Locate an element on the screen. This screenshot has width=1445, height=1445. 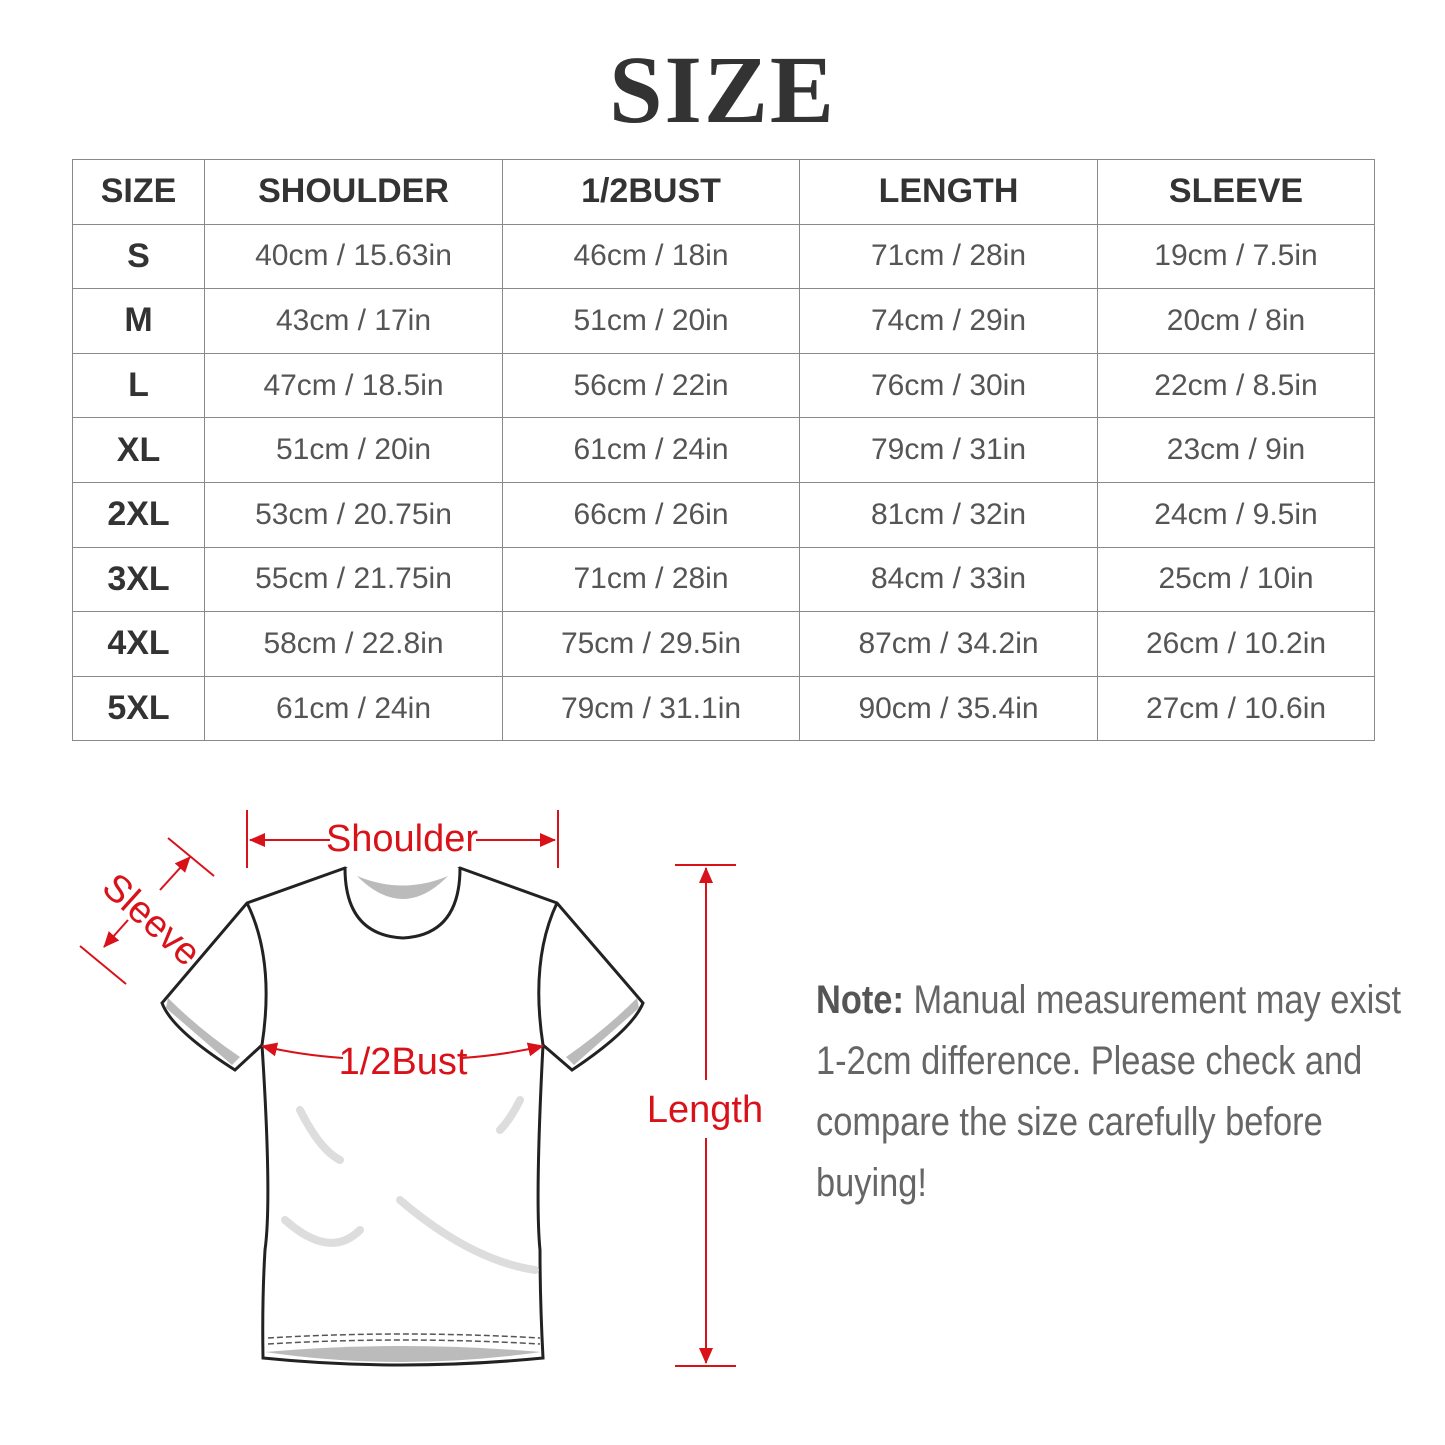
size-cell: M is located at coordinates (138, 321).